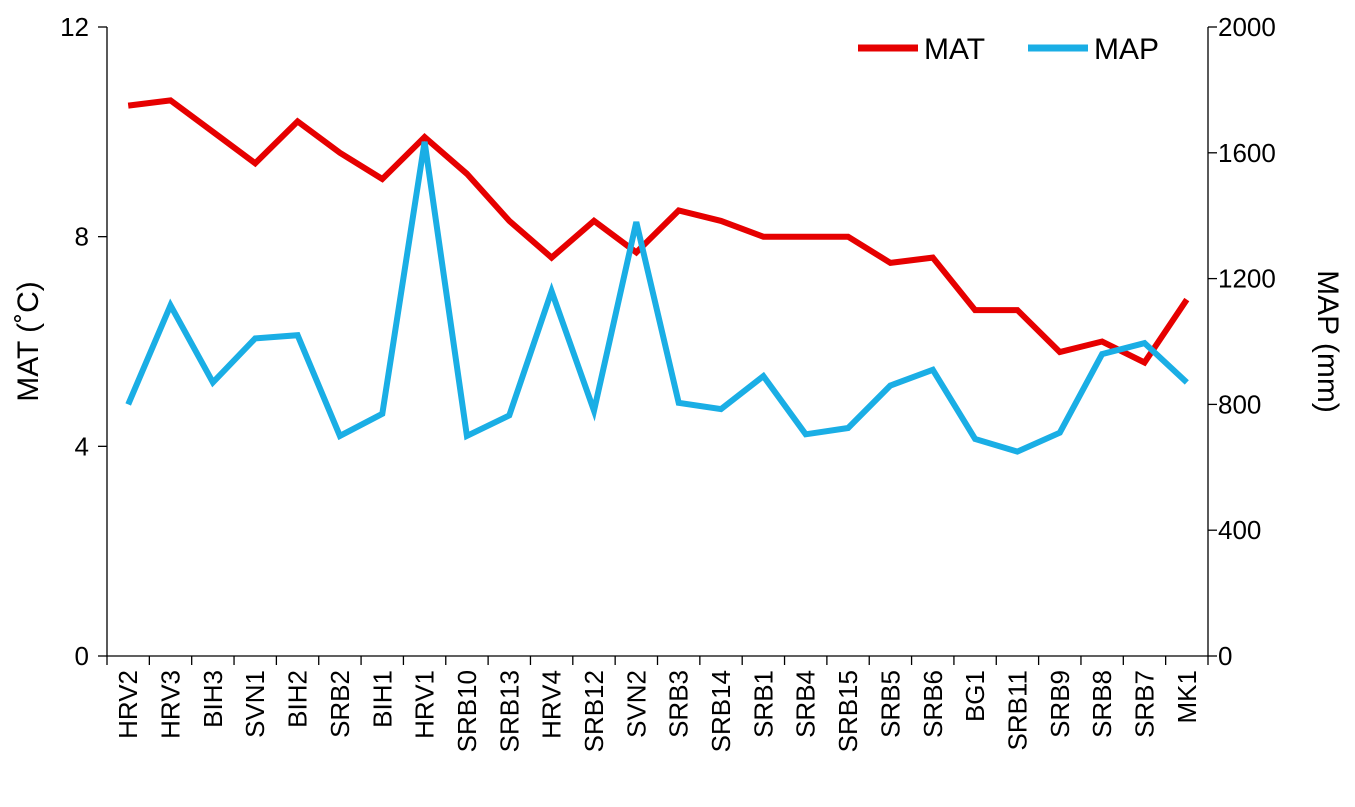 The image size is (1355, 807). Describe the element at coordinates (82, 656) in the screenshot. I see `left-tick-label: 0` at that location.